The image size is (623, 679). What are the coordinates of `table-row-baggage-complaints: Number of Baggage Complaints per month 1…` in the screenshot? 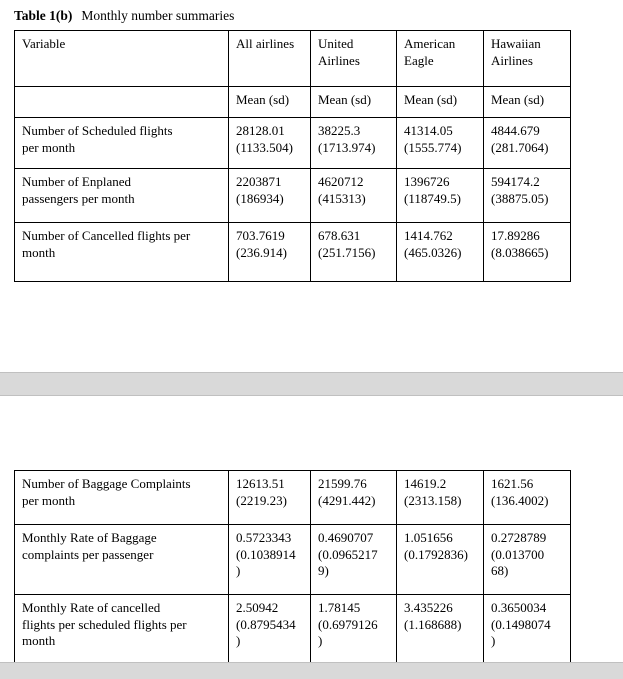 It's located at (292, 497).